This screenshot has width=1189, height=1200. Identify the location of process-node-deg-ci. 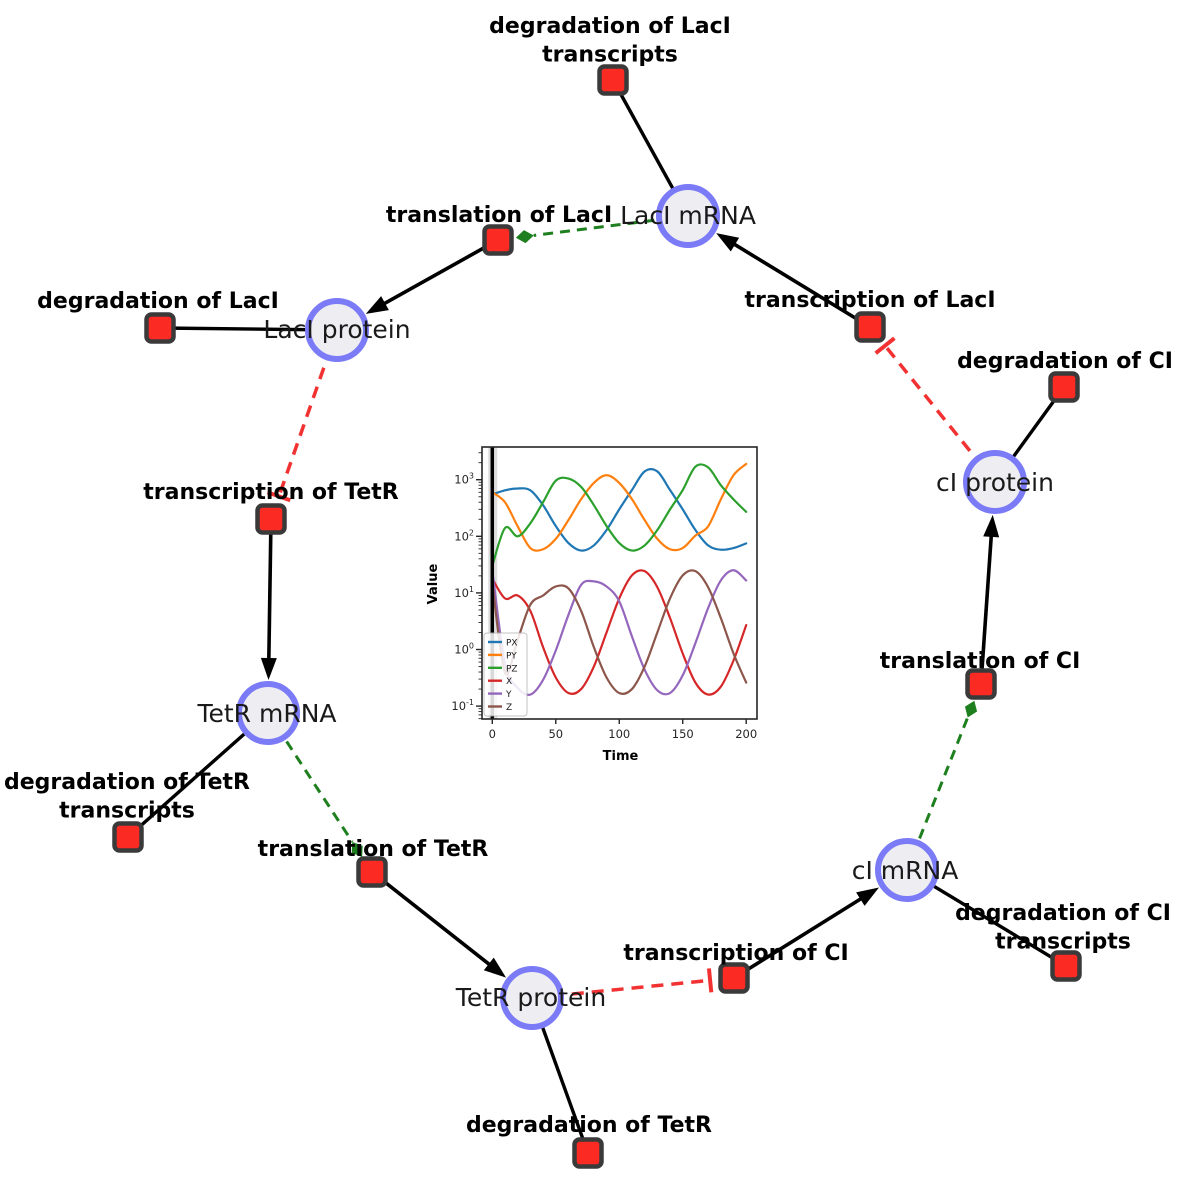
(1064, 387).